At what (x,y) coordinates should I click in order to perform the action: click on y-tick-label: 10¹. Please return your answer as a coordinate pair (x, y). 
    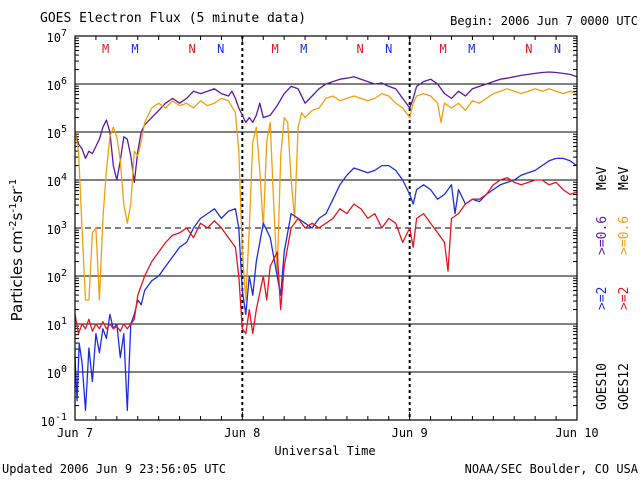
    Looking at the image, I should click on (57, 324).